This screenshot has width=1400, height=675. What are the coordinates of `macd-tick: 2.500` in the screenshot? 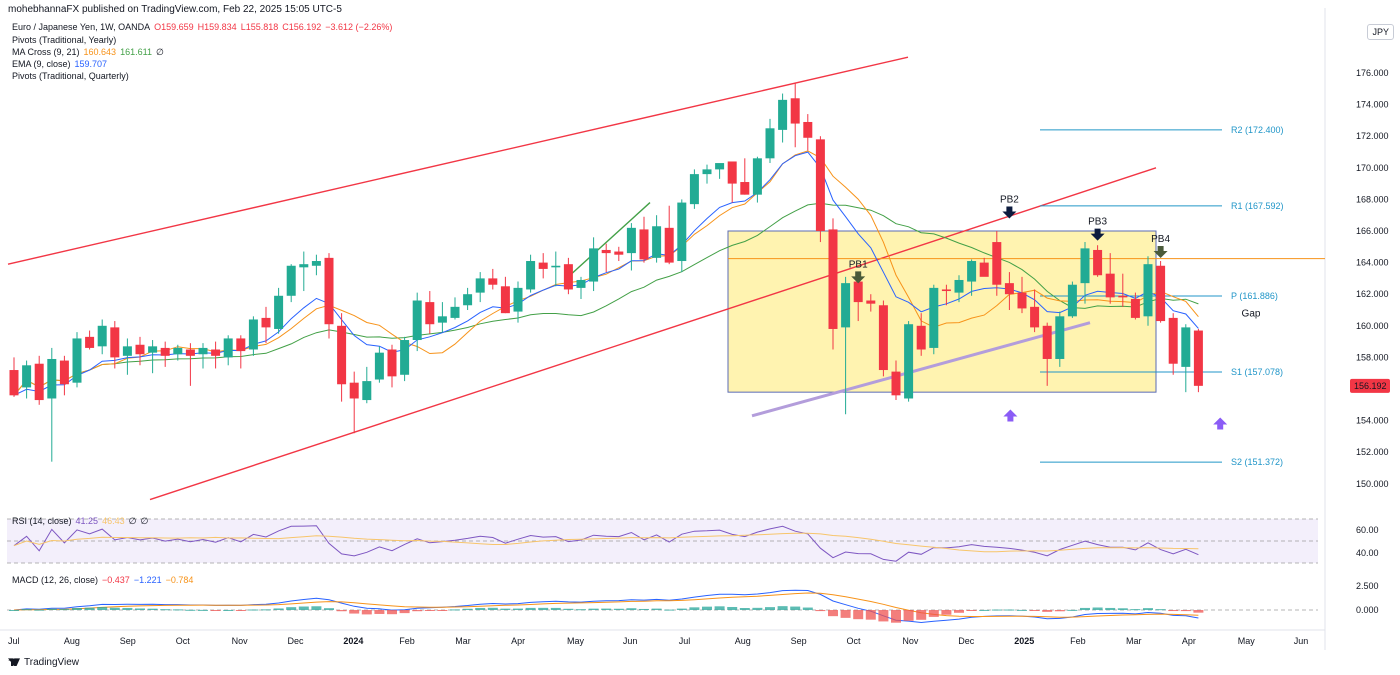 It's located at (1367, 586).